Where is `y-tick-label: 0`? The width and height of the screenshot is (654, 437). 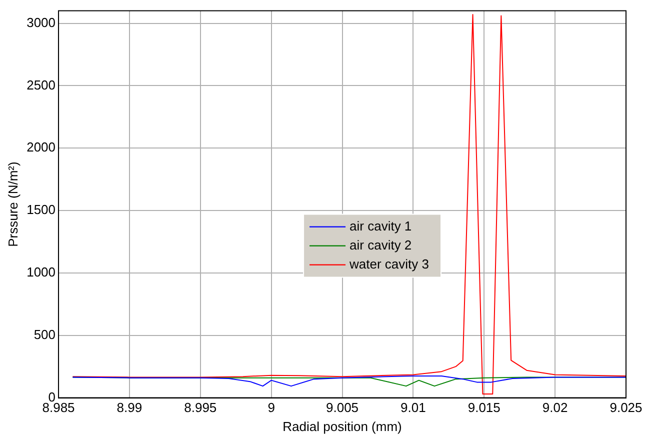
y-tick-label: 0 is located at coordinates (52, 396).